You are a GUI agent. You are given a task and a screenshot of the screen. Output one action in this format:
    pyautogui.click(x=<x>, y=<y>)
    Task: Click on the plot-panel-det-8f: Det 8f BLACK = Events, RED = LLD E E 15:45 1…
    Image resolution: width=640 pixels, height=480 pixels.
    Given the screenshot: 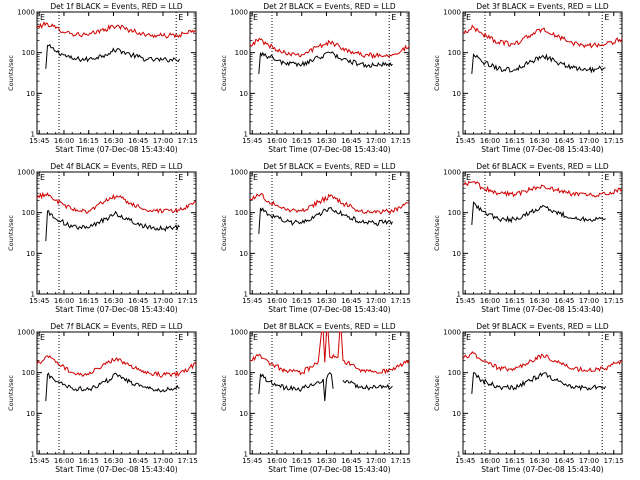 What is the action you would take?
    pyautogui.click(x=319, y=400)
    